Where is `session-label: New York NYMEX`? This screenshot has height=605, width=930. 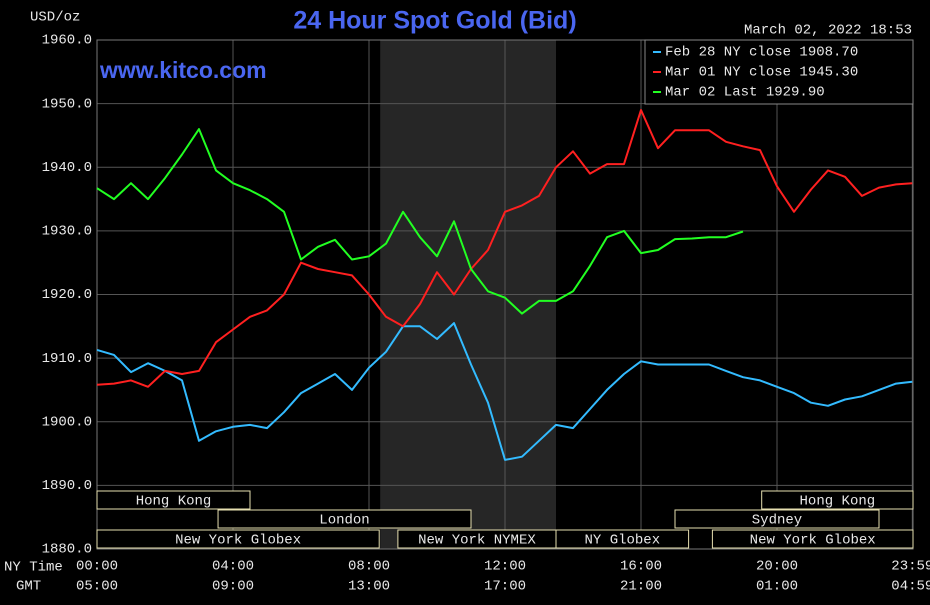
session-label: New York NYMEX is located at coordinates (477, 541).